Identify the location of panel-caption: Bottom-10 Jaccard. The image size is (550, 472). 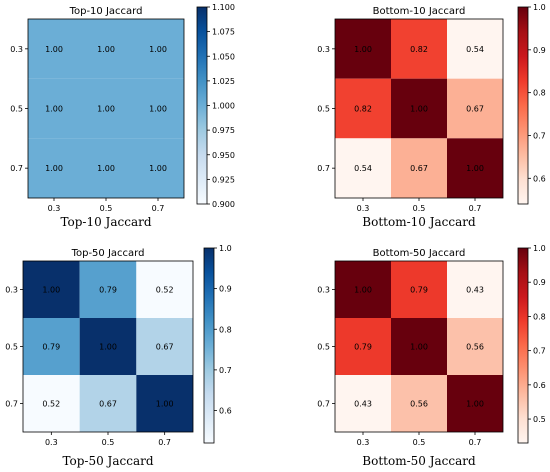
(419, 222).